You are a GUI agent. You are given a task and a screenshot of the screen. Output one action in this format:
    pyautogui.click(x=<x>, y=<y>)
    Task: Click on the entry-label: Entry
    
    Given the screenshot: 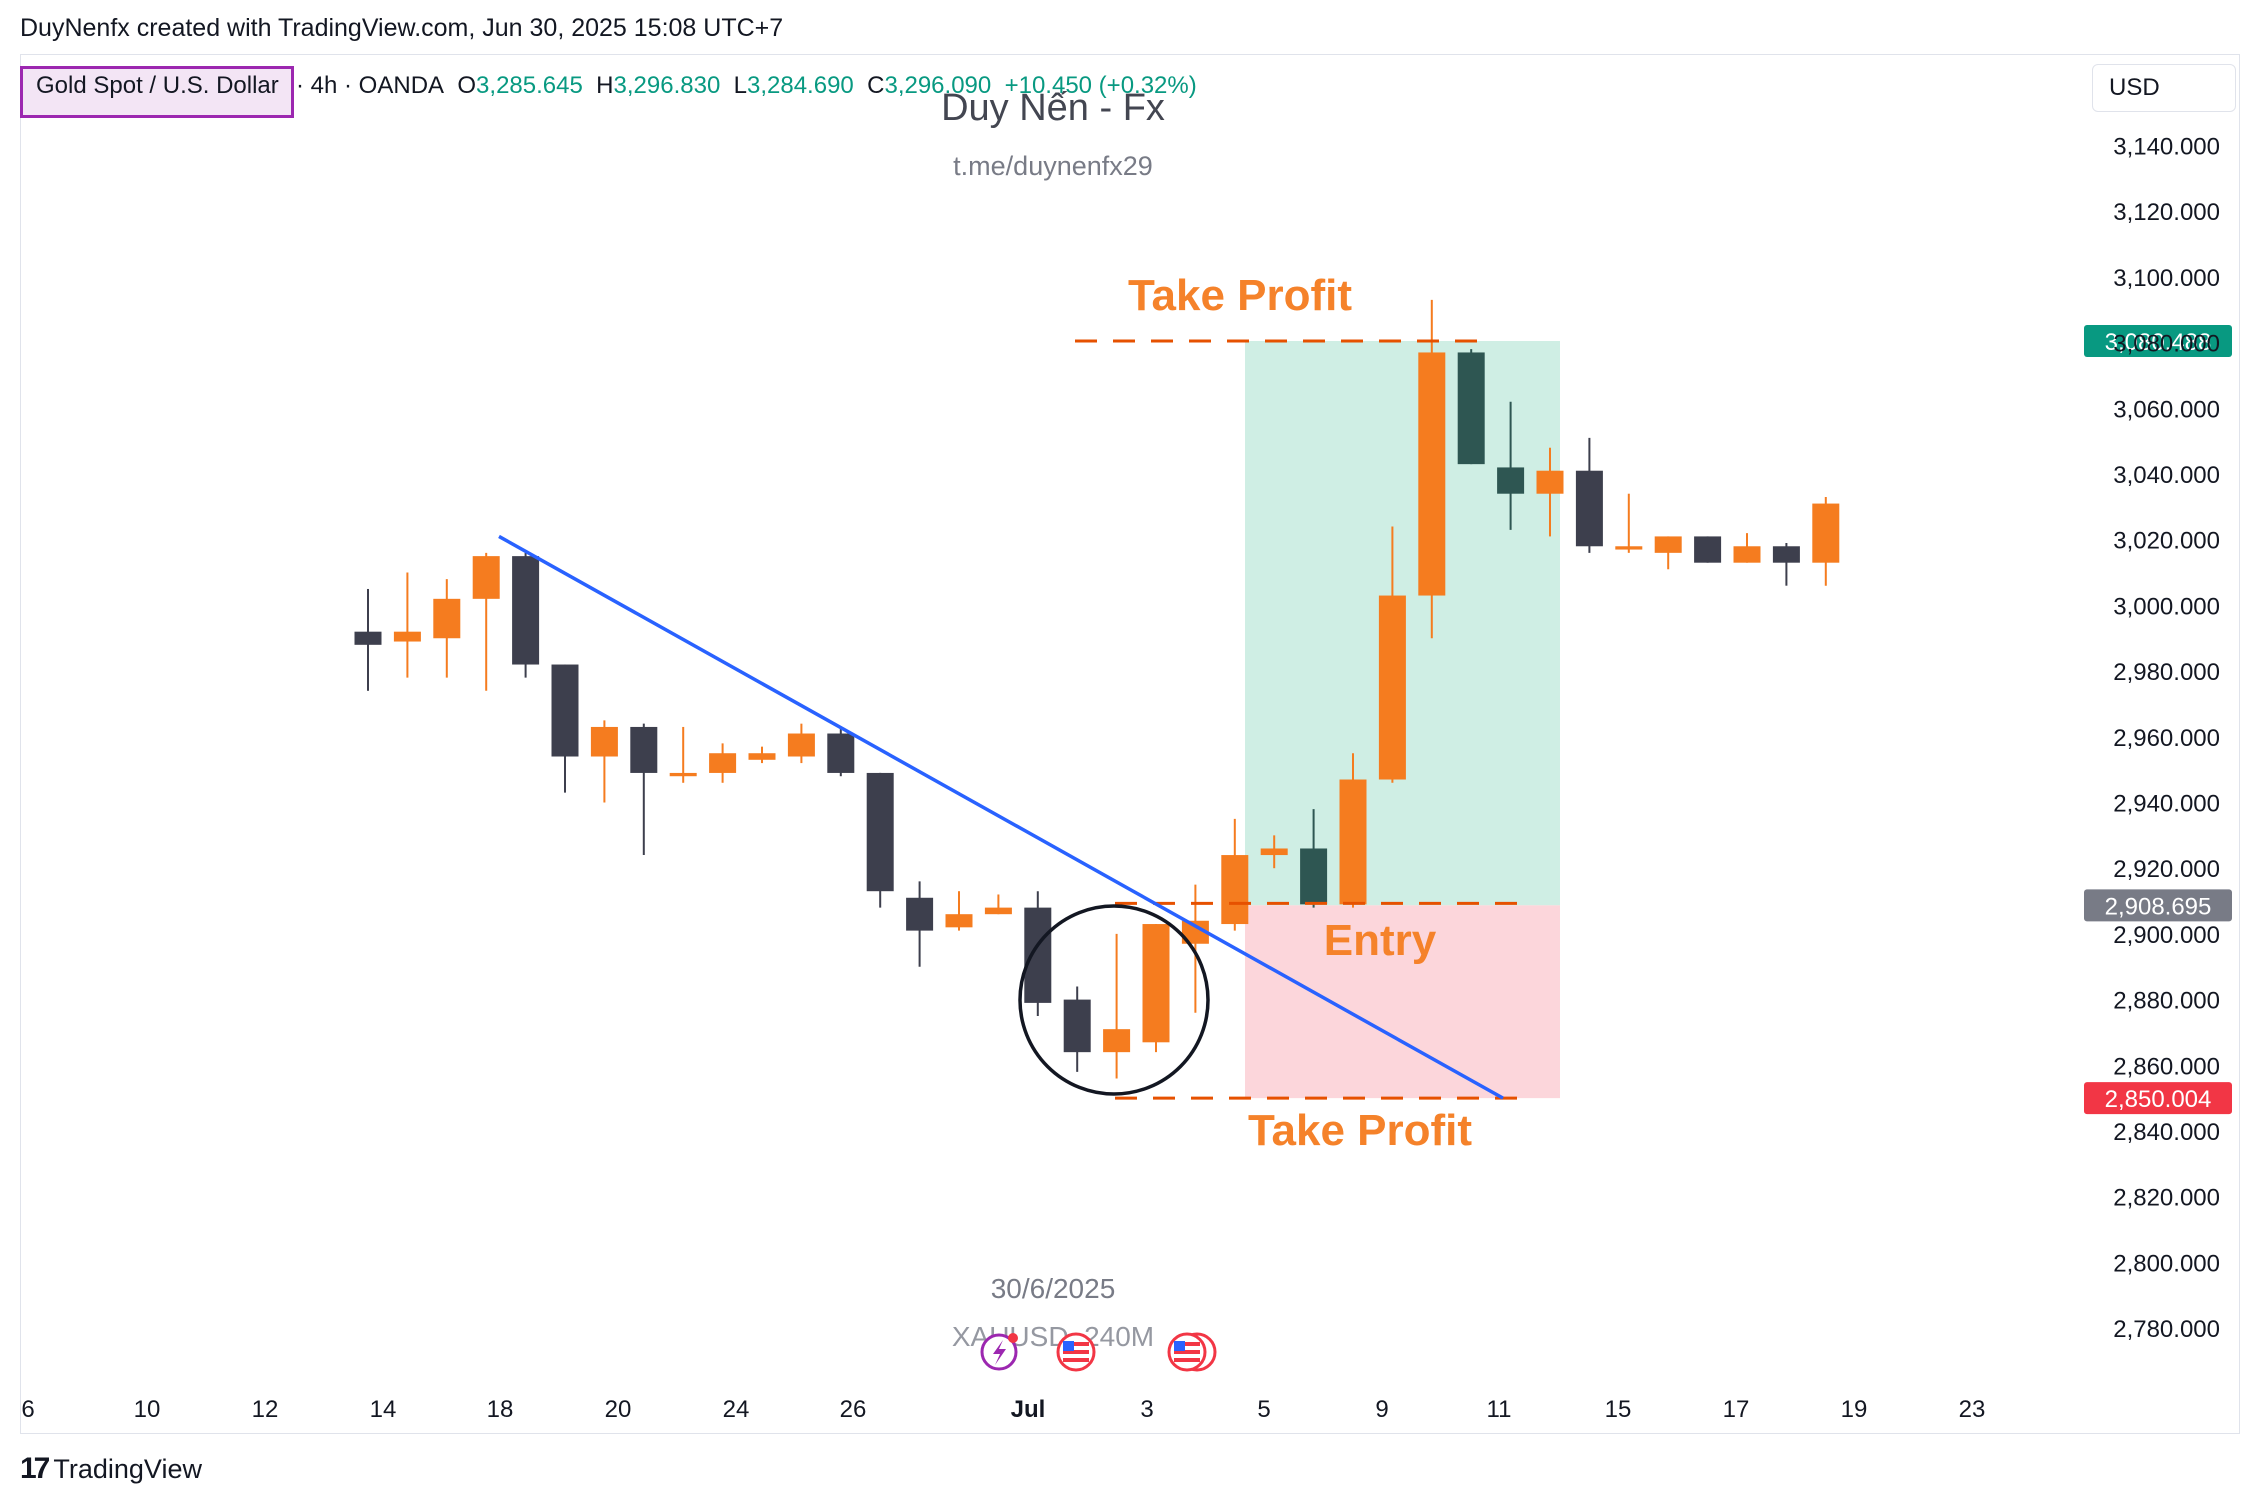 What is the action you would take?
    pyautogui.click(x=1380, y=940)
    